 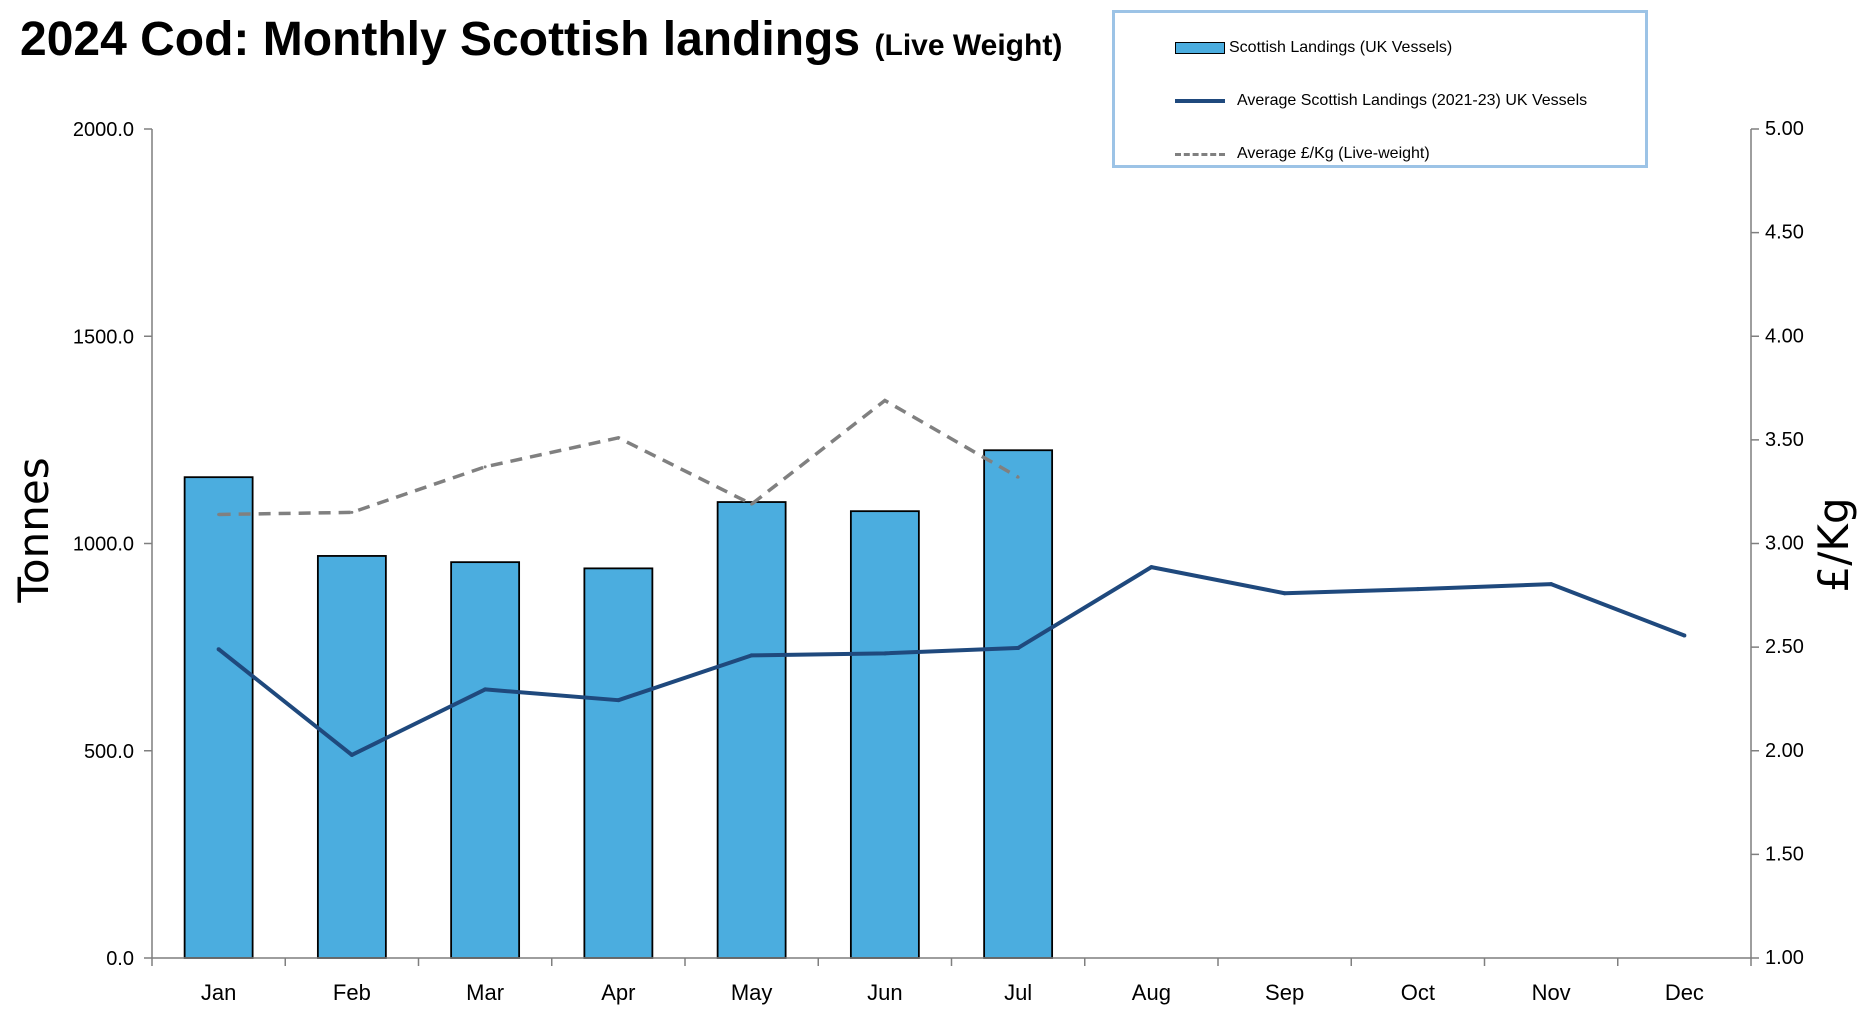 What do you see at coordinates (1200, 101) in the screenshot?
I see `legend-swatch-line` at bounding box center [1200, 101].